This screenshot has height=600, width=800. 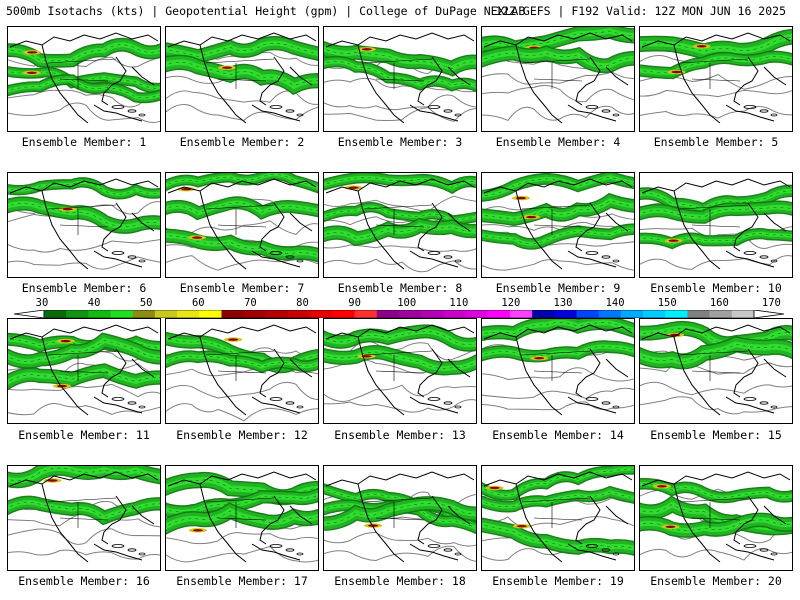 I want to click on ensemble-member-label: Ensemble Member: 12, so click(x=242, y=435).